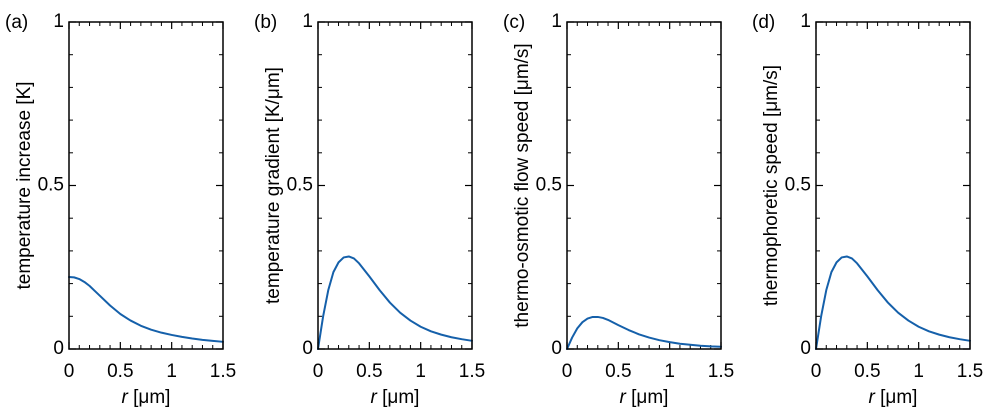 Image resolution: width=996 pixels, height=418 pixels. I want to click on panel-label: (c), so click(514, 22).